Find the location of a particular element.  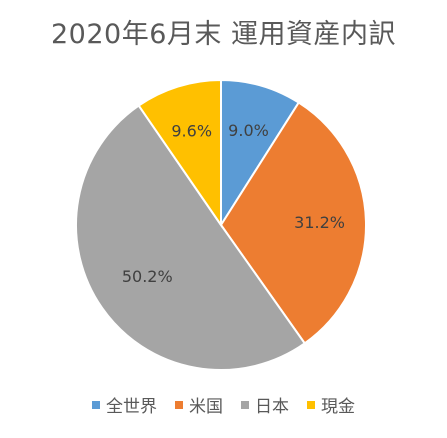

legend: 全世界 米国 日本 現金 is located at coordinates (223, 404).